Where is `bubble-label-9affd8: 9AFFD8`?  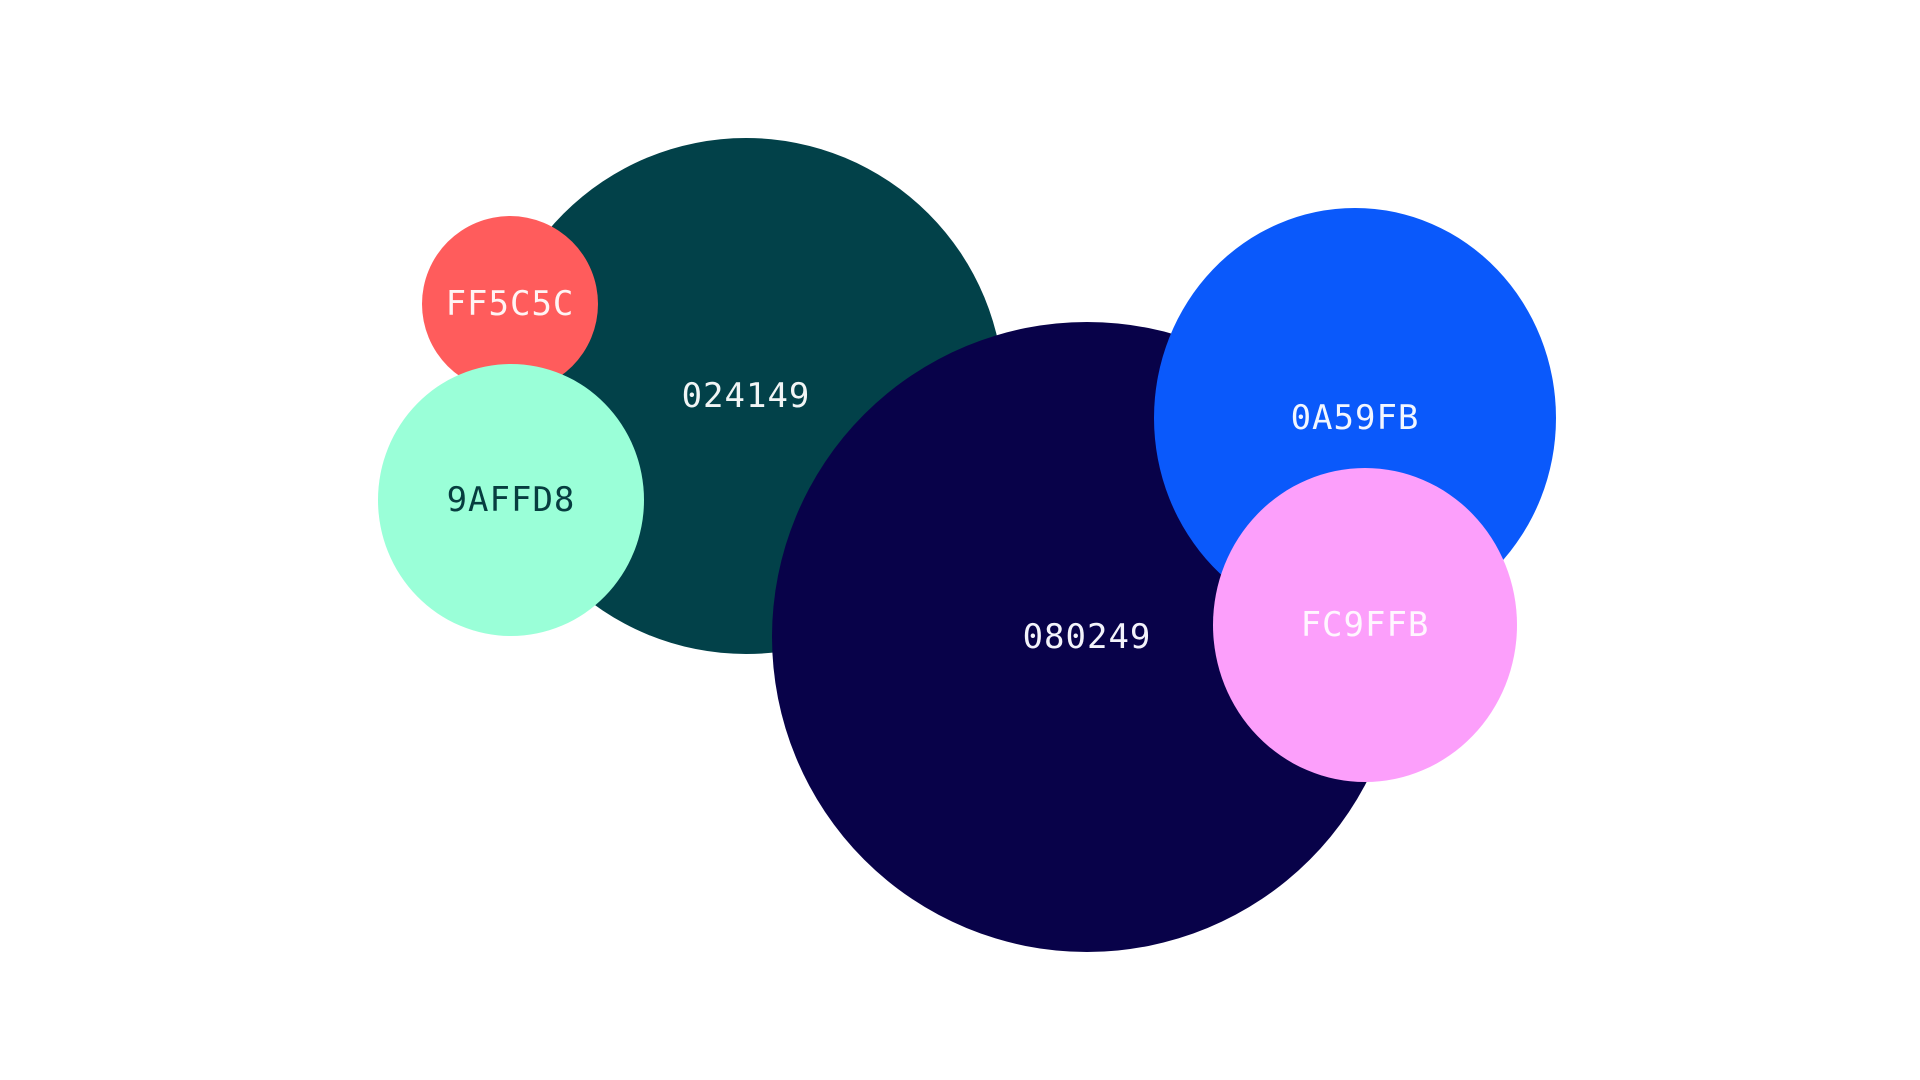
bubble-label-9affd8: 9AFFD8 is located at coordinates (511, 500).